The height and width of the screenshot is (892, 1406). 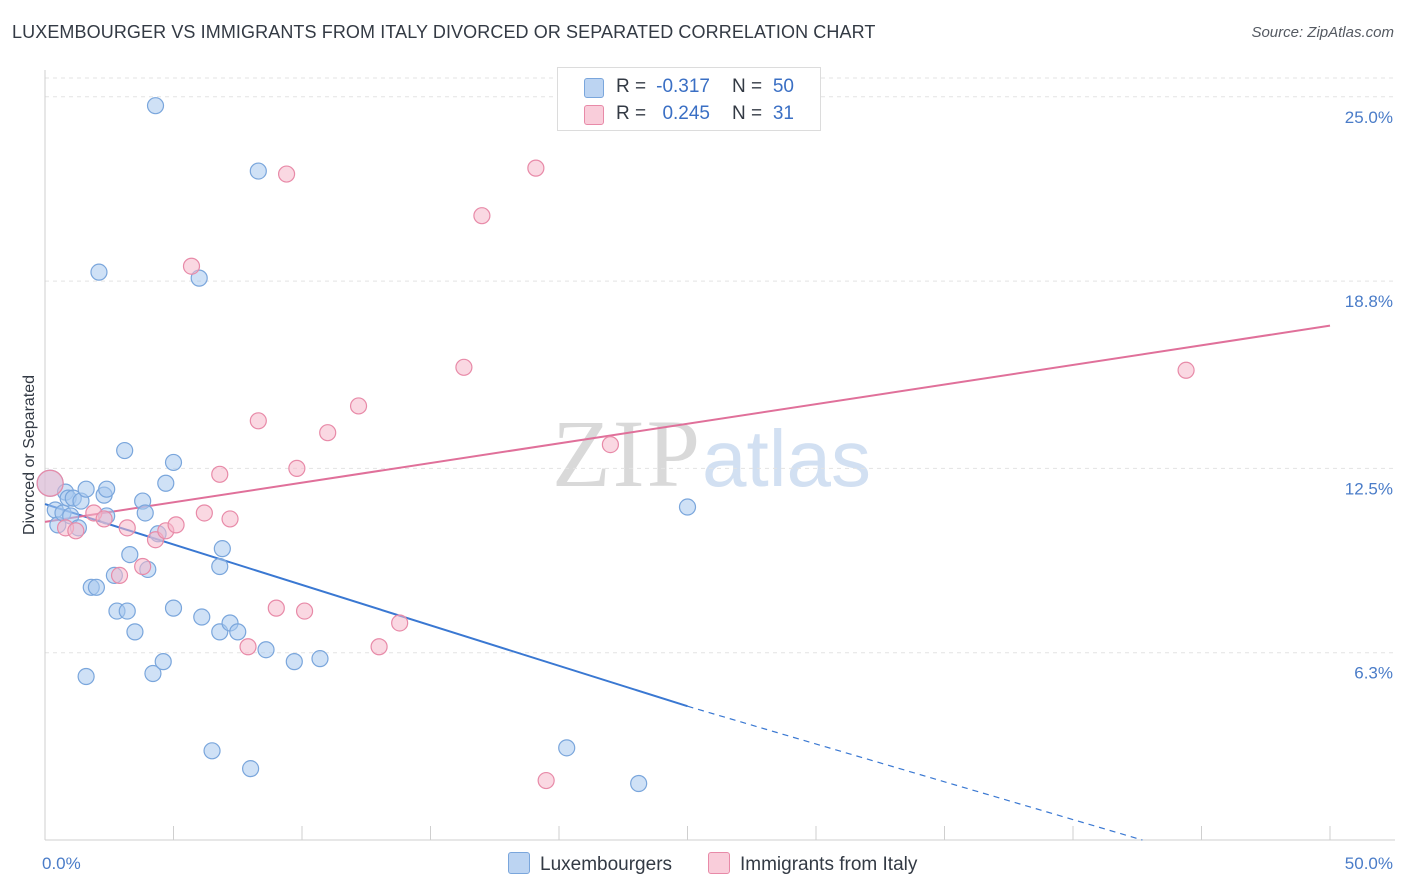 What do you see at coordinates (1369, 488) in the screenshot?
I see `y-tick-label: 12.5%` at bounding box center [1369, 488].